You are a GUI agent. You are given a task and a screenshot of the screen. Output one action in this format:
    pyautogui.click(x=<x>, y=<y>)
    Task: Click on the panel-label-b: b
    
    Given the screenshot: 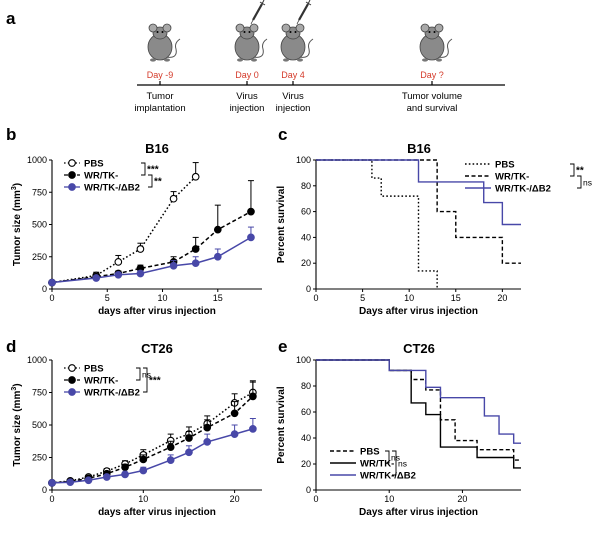 What is the action you would take?
    pyautogui.click(x=11, y=134)
    